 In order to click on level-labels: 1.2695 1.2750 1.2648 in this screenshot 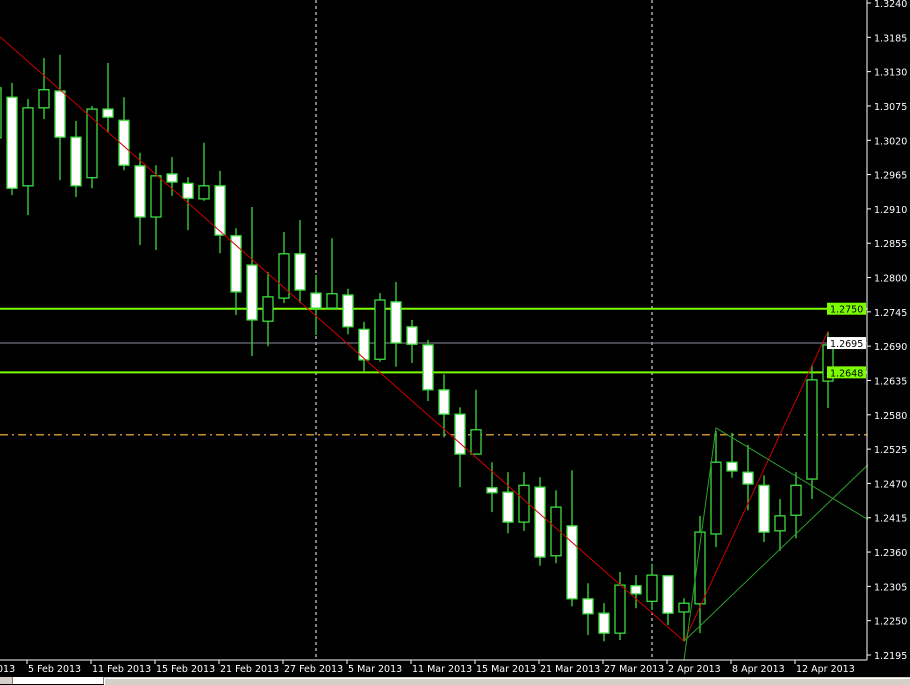, I will do `click(846, 340)`.